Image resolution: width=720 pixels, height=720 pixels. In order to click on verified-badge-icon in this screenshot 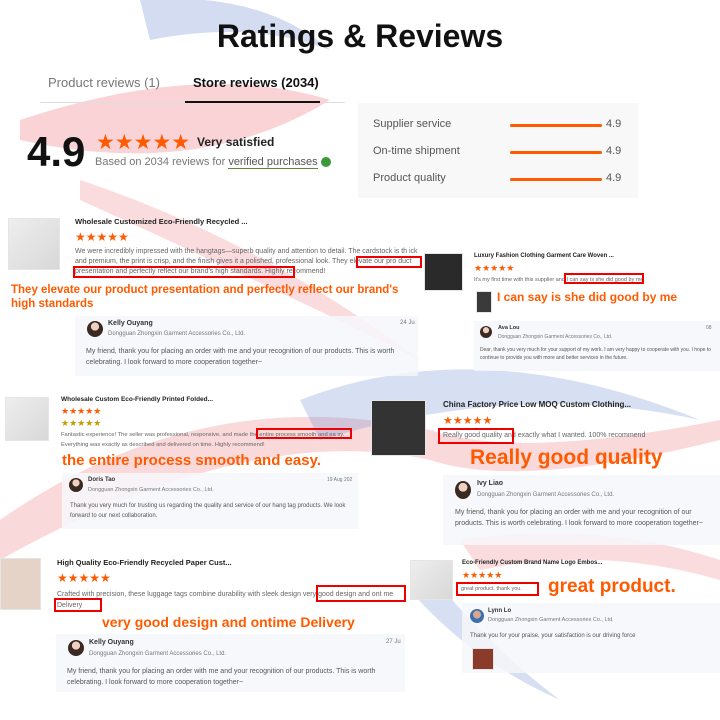, I will do `click(325, 162)`.